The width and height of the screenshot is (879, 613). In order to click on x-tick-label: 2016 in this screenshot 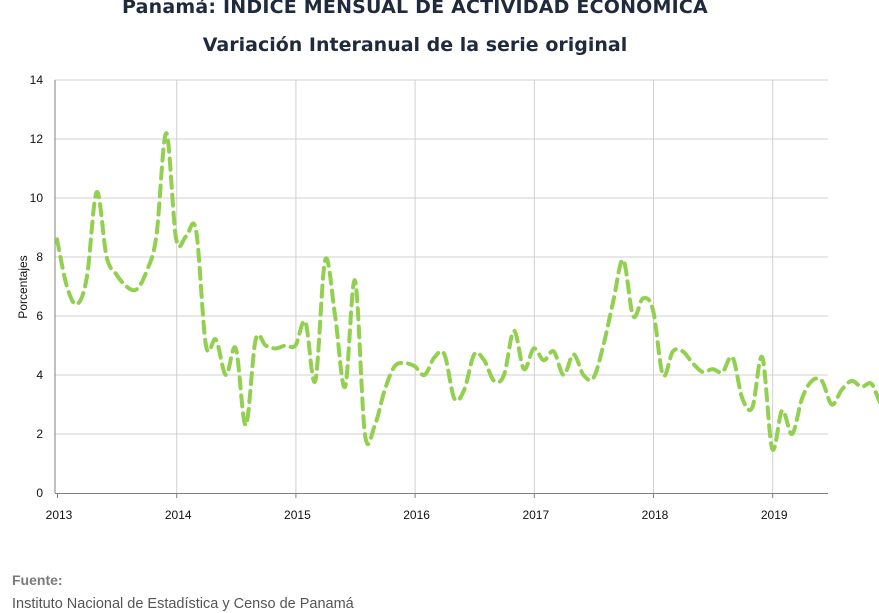, I will do `click(416, 515)`.